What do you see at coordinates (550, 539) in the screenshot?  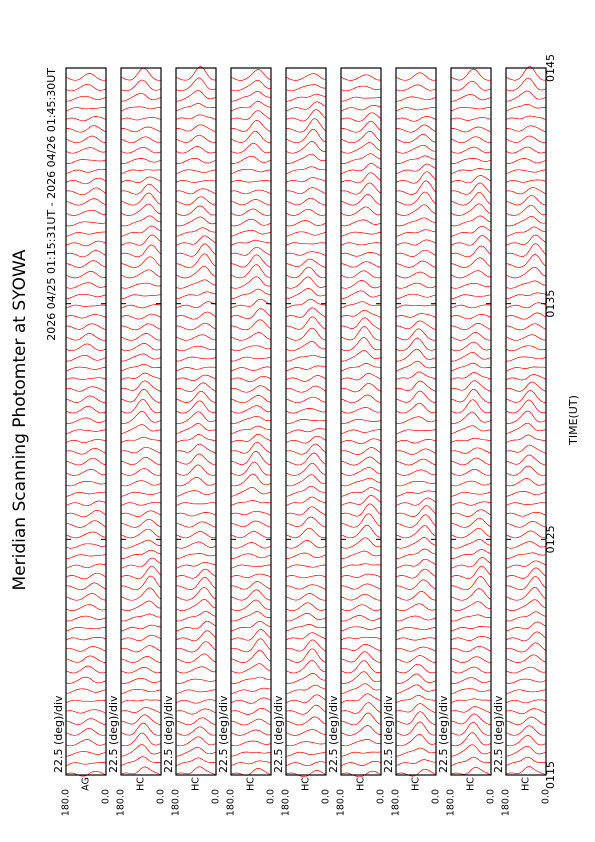 I see `x-tick-label: 0125` at bounding box center [550, 539].